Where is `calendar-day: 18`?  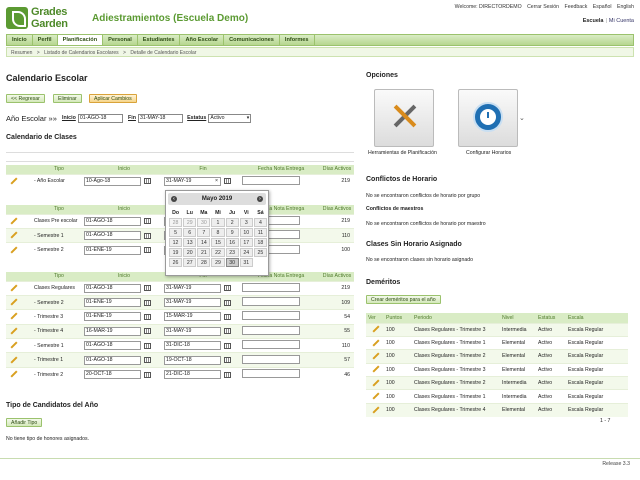
calendar-day: 18 is located at coordinates (260, 242).